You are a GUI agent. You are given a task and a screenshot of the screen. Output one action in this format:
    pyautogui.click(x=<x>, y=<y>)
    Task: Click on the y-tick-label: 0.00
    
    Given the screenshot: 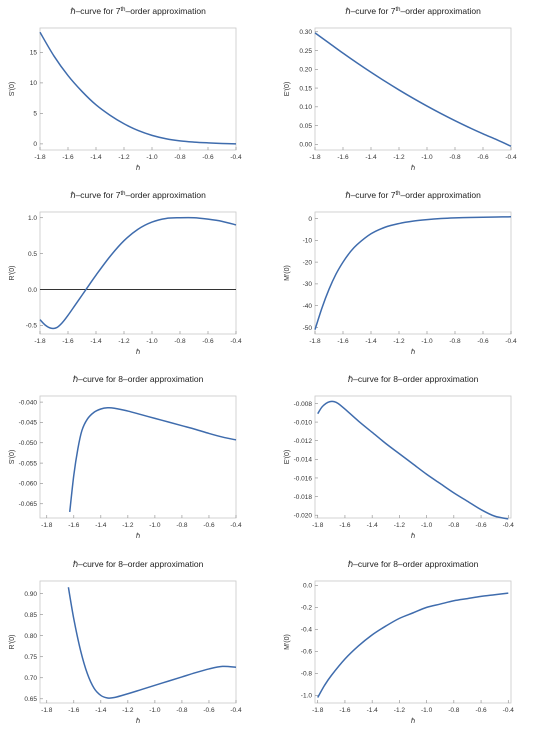 What is the action you would take?
    pyautogui.click(x=305, y=145)
    